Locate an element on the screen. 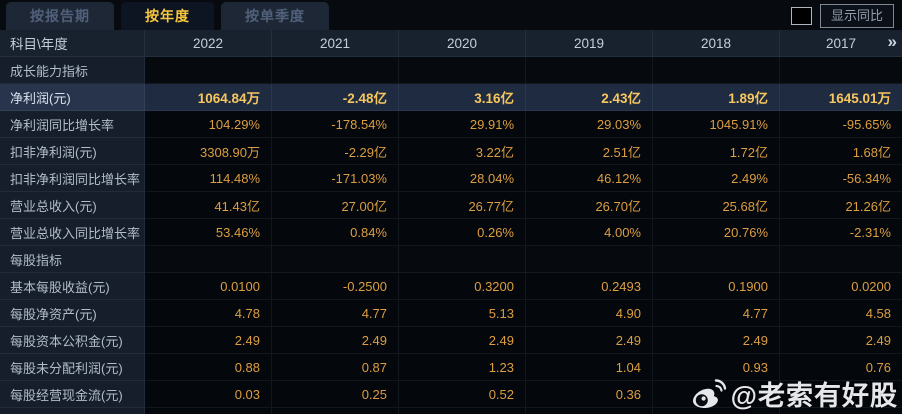 The height and width of the screenshot is (414, 902). cell-value: 5.13 is located at coordinates (462, 313).